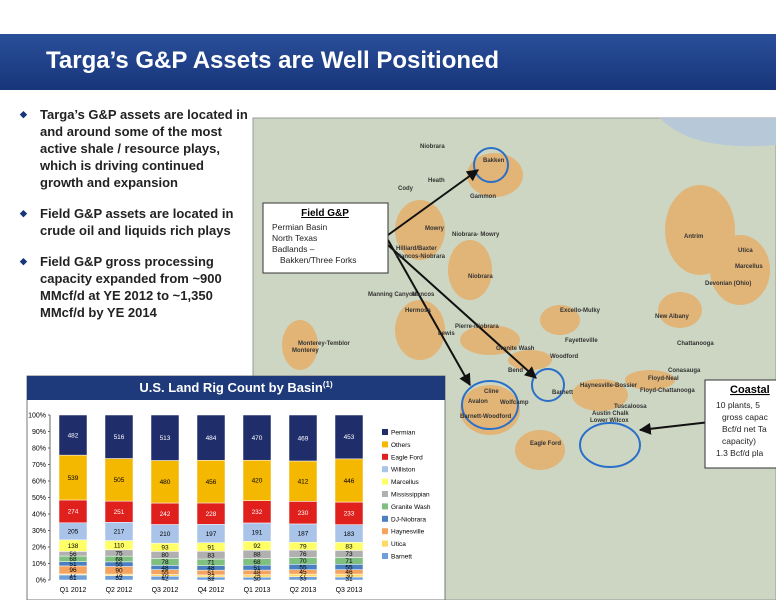 The image size is (776, 600). What do you see at coordinates (328, 384) in the screenshot?
I see `chart-title-note: (1)` at bounding box center [328, 384].